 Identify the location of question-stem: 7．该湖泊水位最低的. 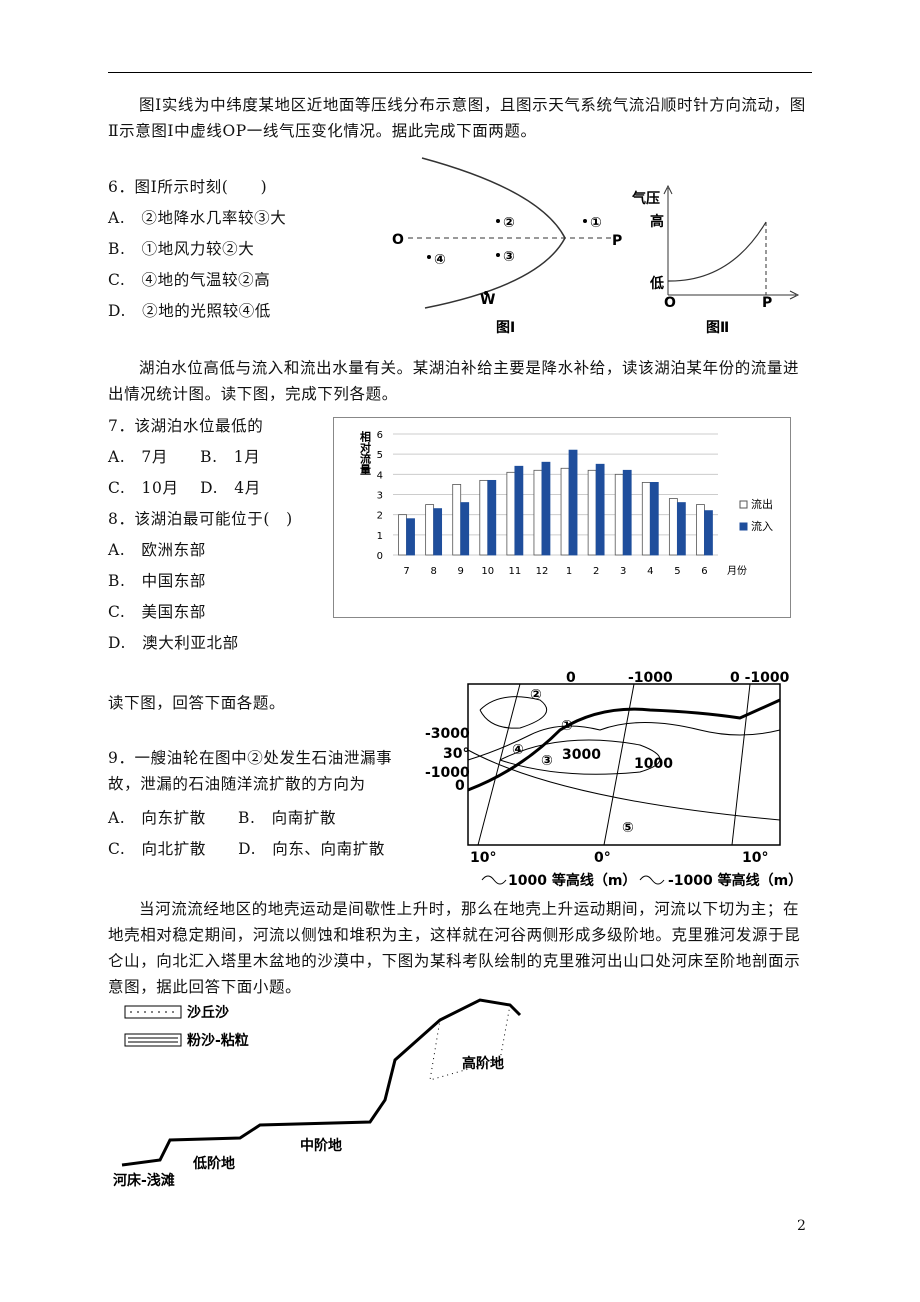
(186, 426).